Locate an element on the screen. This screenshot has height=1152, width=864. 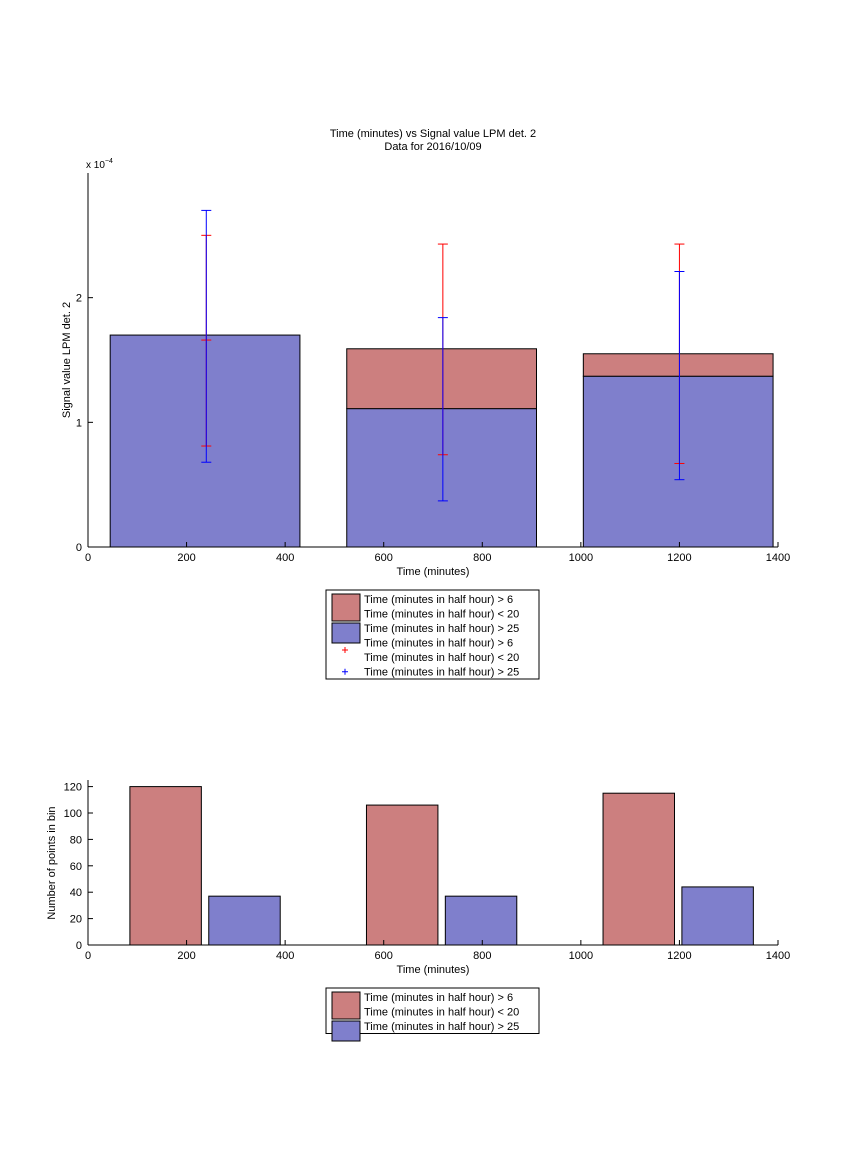
chart-subtitle: Data for 2016/10/09 is located at coordinates (432, 147).